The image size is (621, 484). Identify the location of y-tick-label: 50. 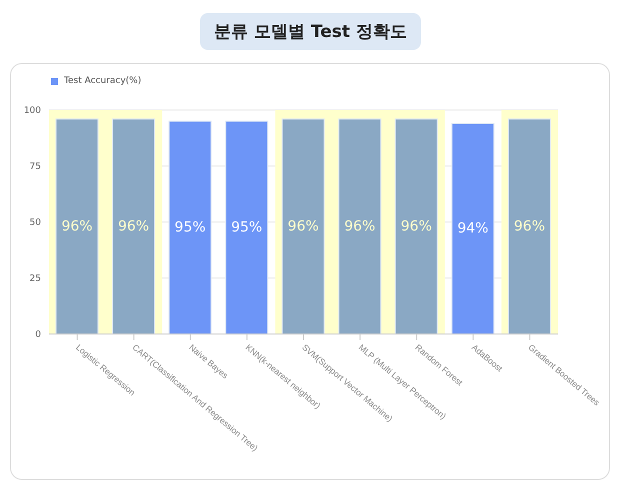
(36, 223).